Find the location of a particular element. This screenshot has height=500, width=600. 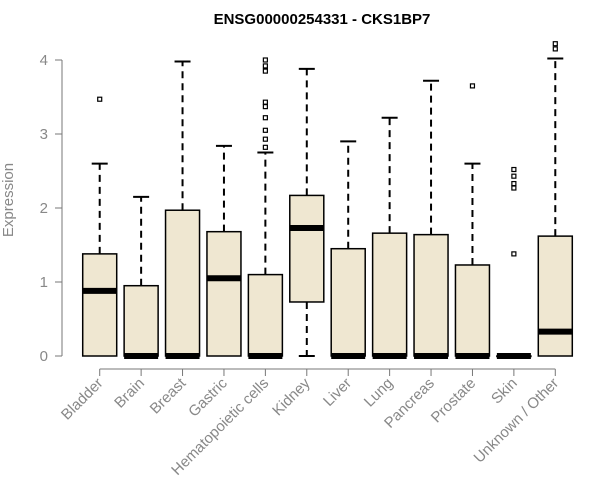

y-tick-label: 1 is located at coordinates (44, 282).